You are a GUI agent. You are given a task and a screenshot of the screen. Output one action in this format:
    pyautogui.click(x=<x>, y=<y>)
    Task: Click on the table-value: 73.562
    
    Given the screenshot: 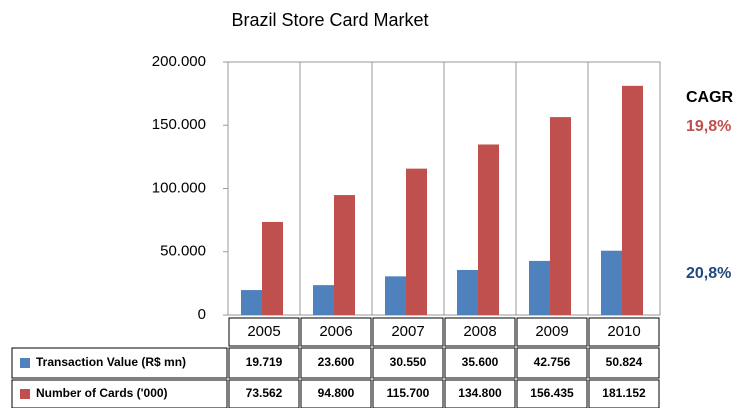 What is the action you would take?
    pyautogui.click(x=264, y=393)
    